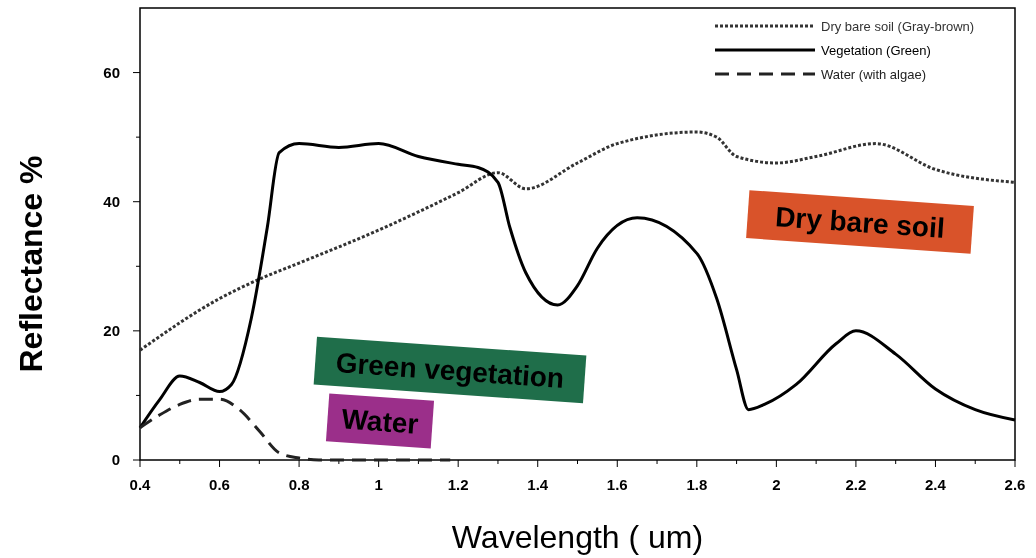 The height and width of the screenshot is (558, 1036). Describe the element at coordinates (299, 484) in the screenshot. I see `x-tick-label: 0.8` at that location.